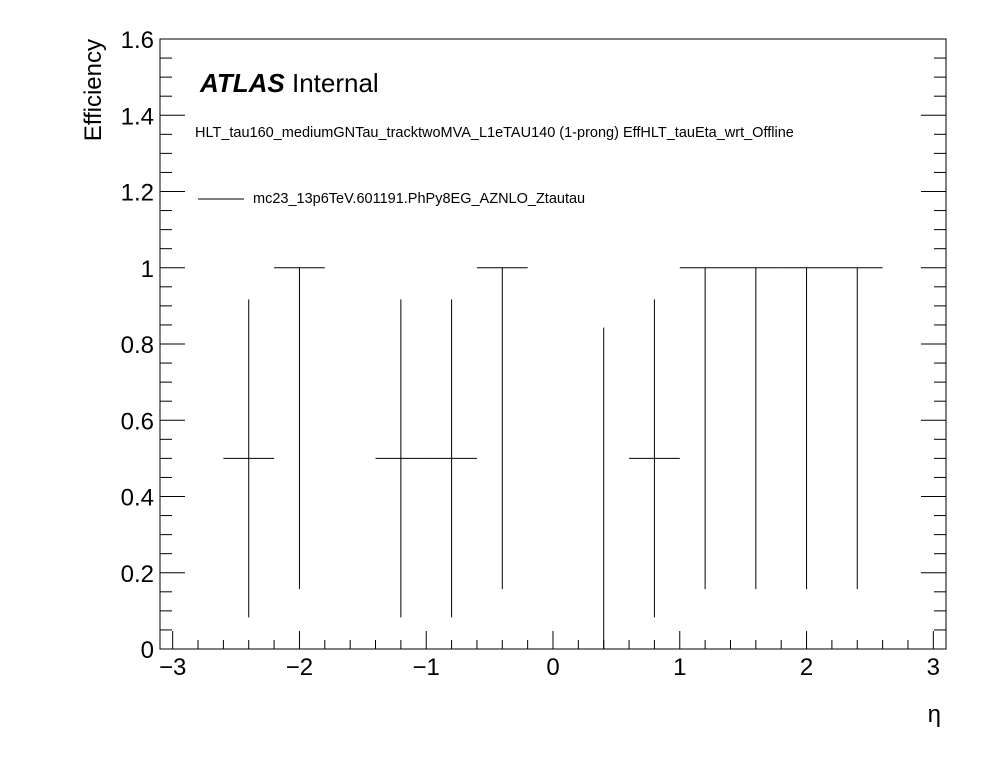  What do you see at coordinates (137, 498) in the screenshot?
I see `y-tick-label: 0.4` at bounding box center [137, 498].